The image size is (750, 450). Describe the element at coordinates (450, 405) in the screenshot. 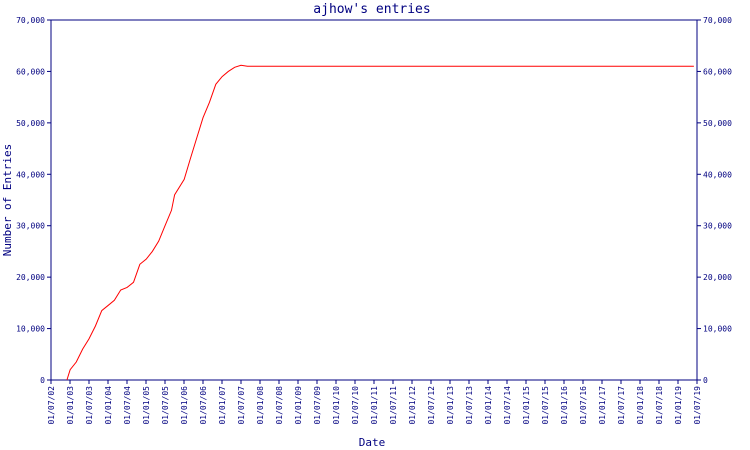

I see `x-tick-label: 01/01/13` at that location.